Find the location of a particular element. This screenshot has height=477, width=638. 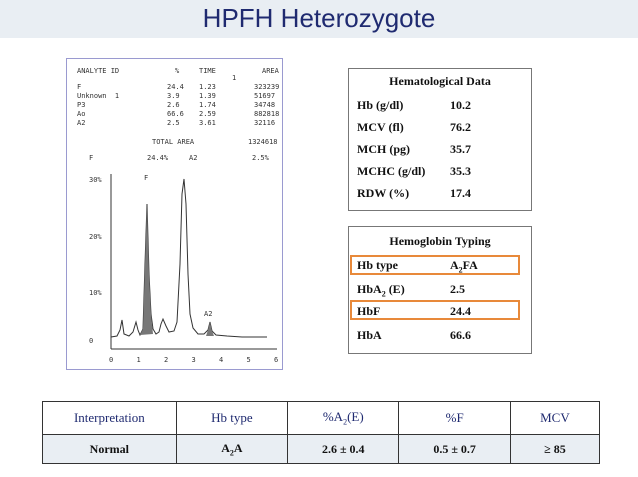

report-row-area: 34748 is located at coordinates (265, 105).